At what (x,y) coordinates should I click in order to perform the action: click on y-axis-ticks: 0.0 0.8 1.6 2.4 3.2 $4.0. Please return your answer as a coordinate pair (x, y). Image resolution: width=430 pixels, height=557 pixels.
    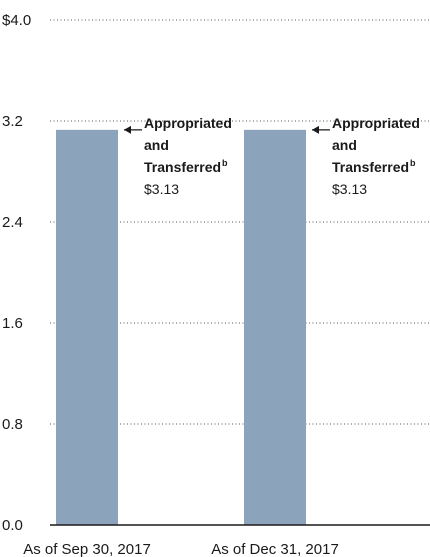
    Looking at the image, I should click on (16, 273).